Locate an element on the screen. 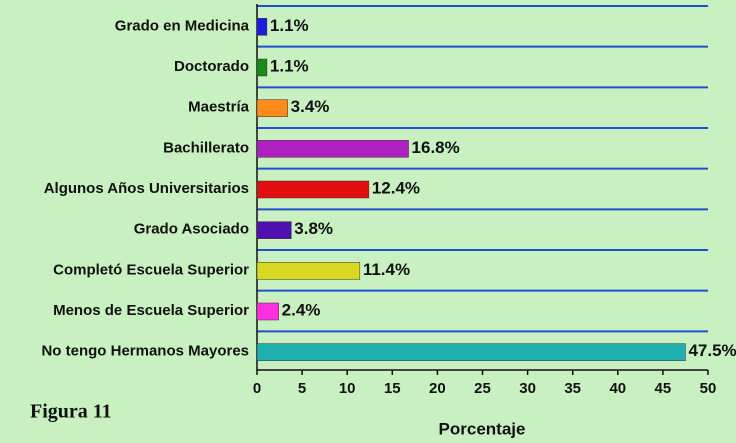 Image resolution: width=736 pixels, height=443 pixels. x-tick-label: 15 is located at coordinates (392, 388).